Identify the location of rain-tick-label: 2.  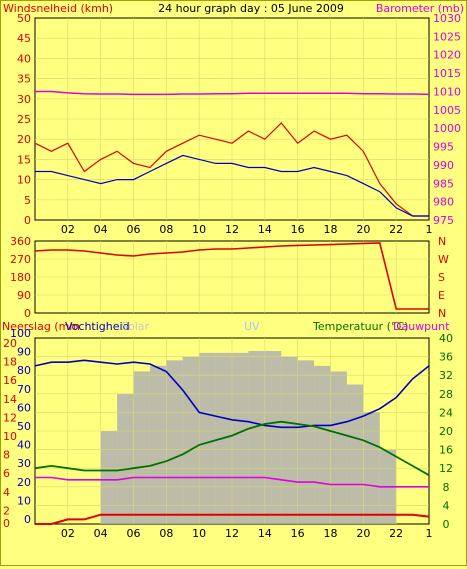
(6, 510).